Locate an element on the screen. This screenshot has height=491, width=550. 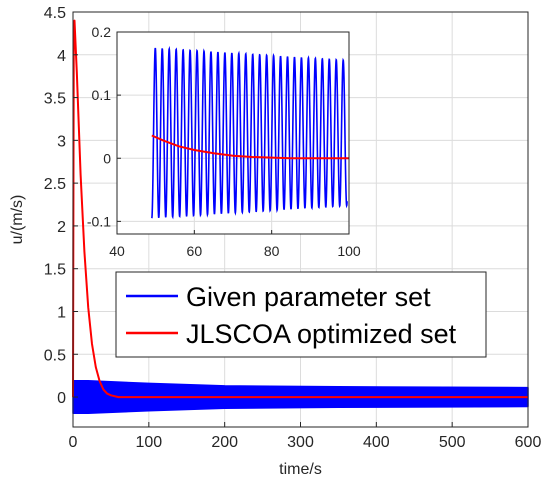
inset-series-jlscoa-line is located at coordinates (250, 147).